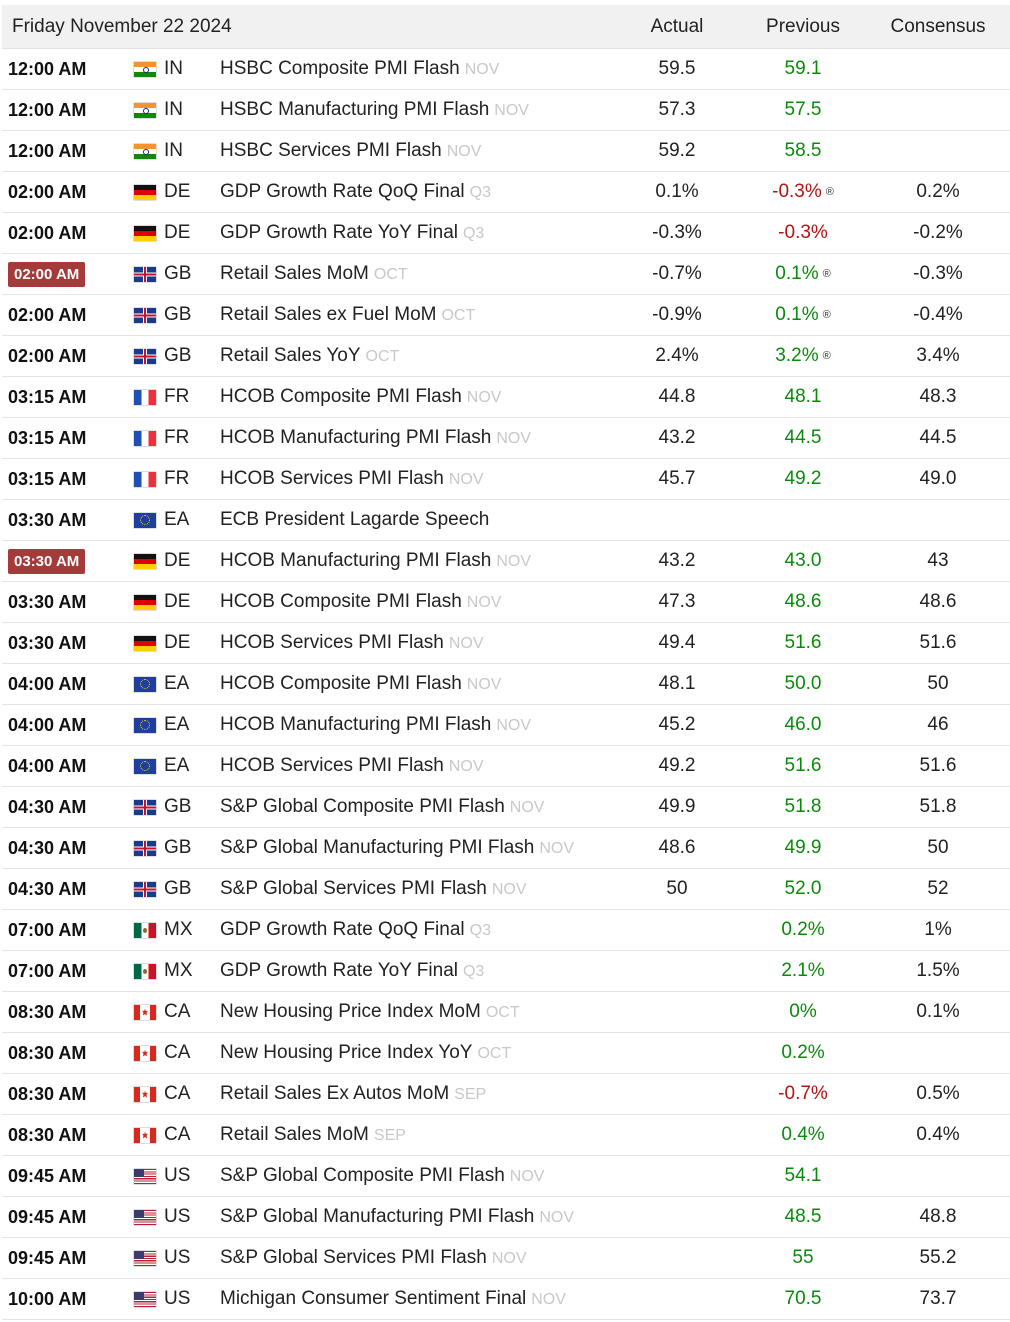  What do you see at coordinates (803, 1258) in the screenshot?
I see `previous-cell: 55` at bounding box center [803, 1258].